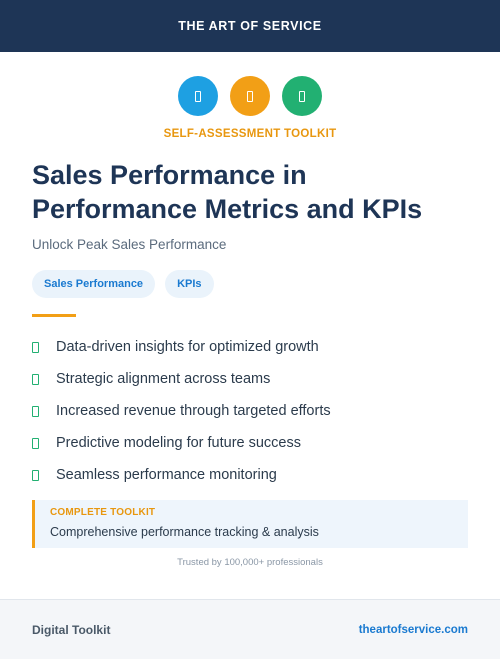 Image resolution: width=500 pixels, height=659 pixels. I want to click on trusted-note: Trusted by 100,000+ professionals, so click(250, 562).